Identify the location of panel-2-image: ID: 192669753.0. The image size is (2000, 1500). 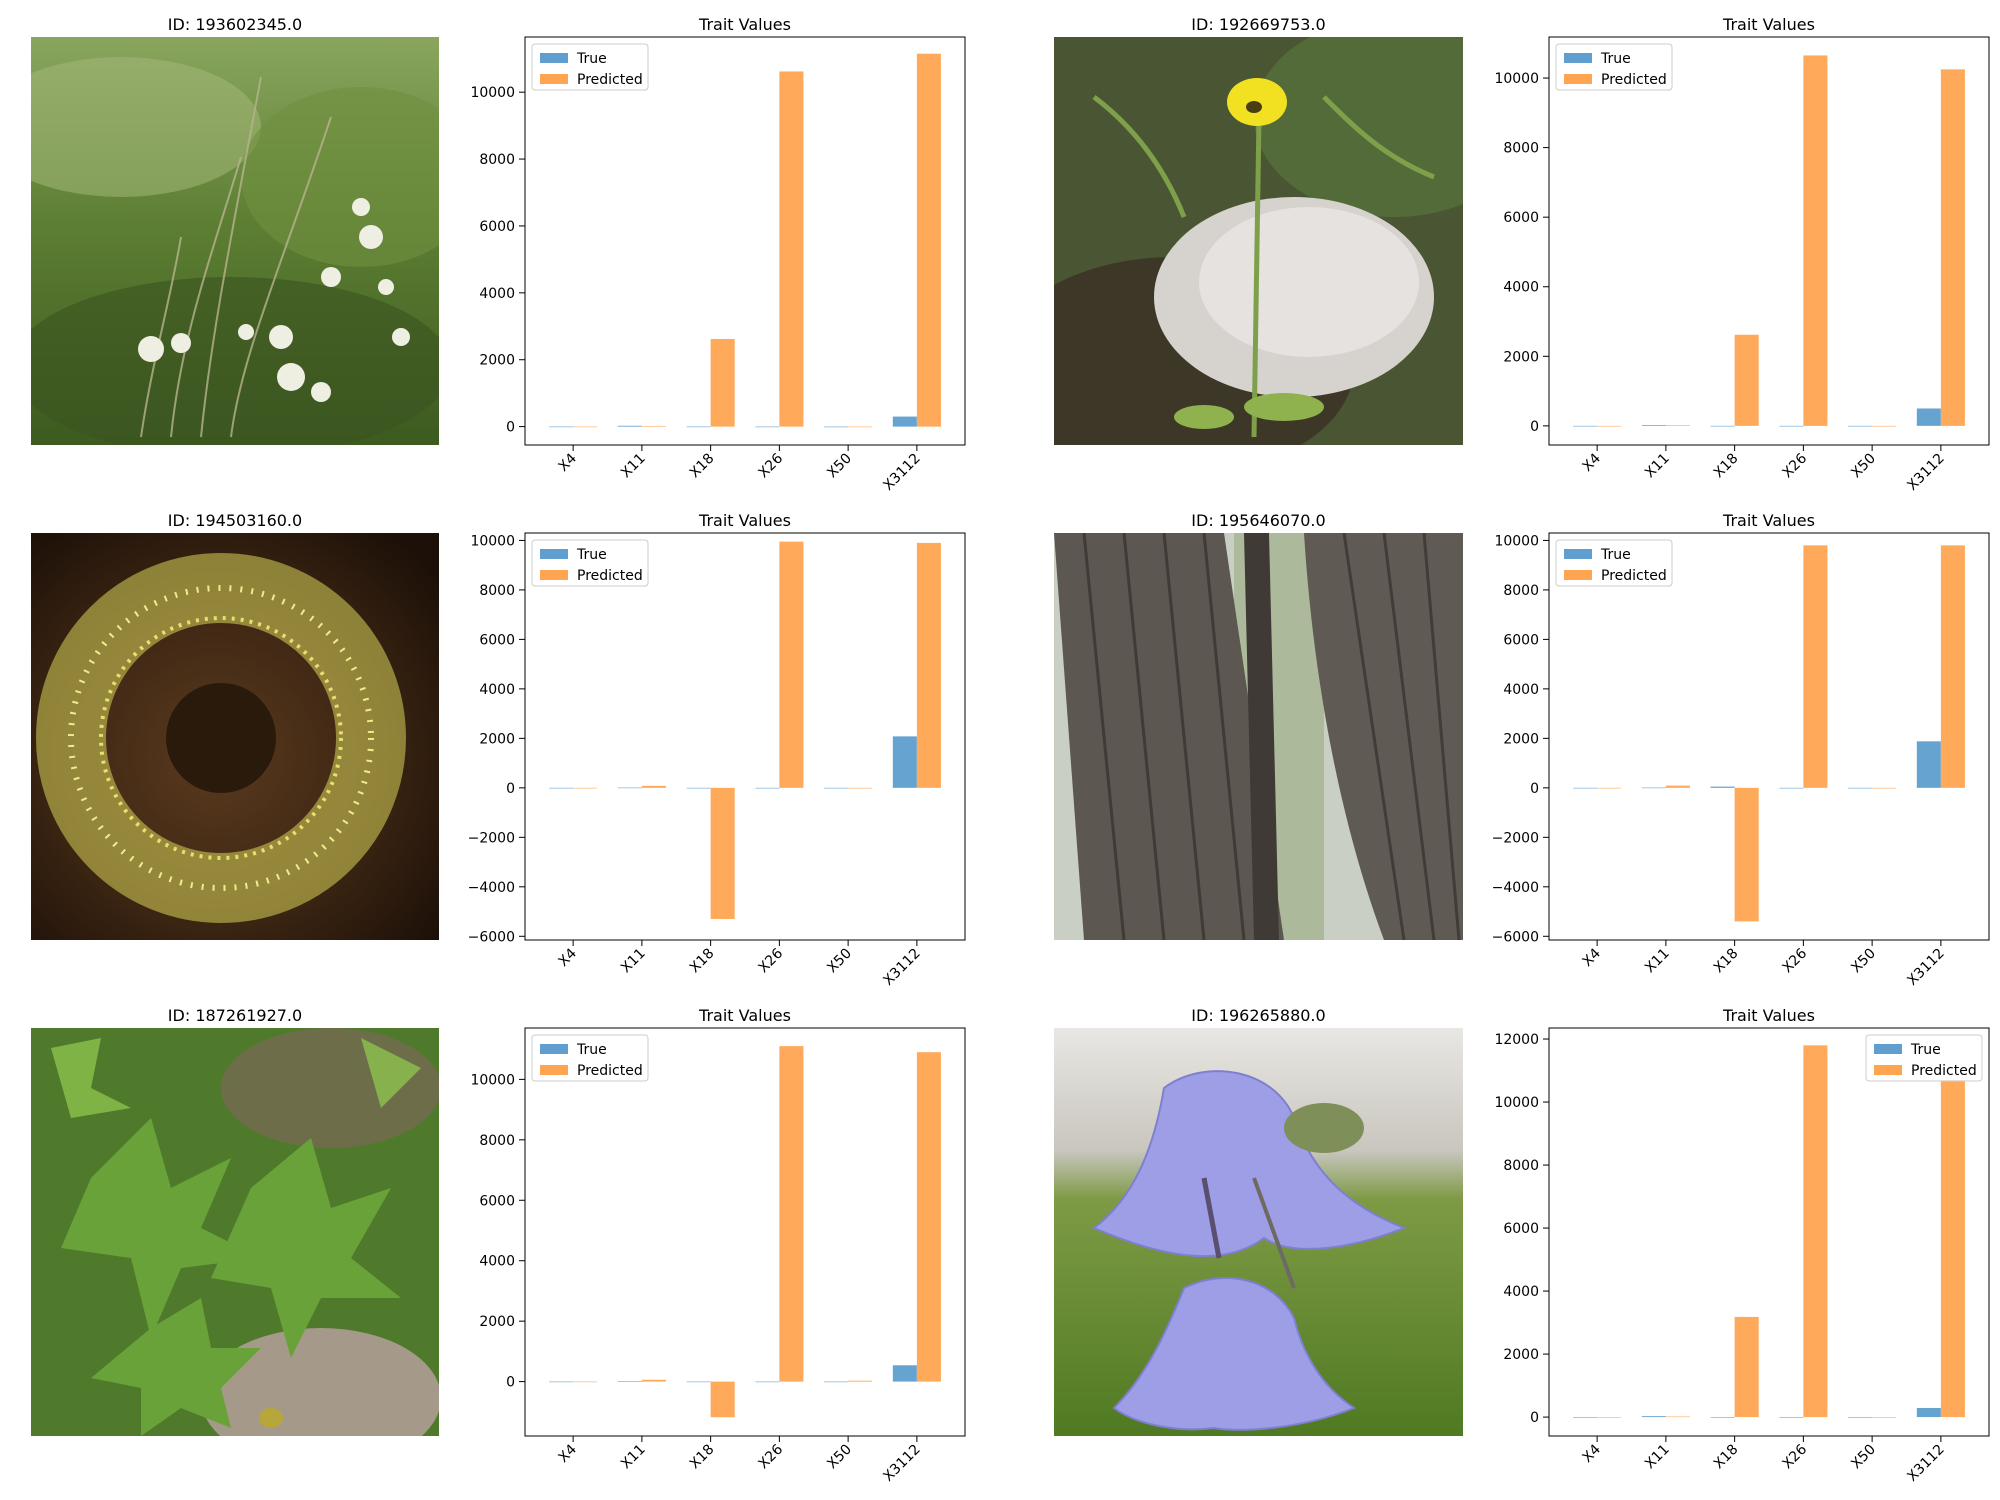
(1258, 230).